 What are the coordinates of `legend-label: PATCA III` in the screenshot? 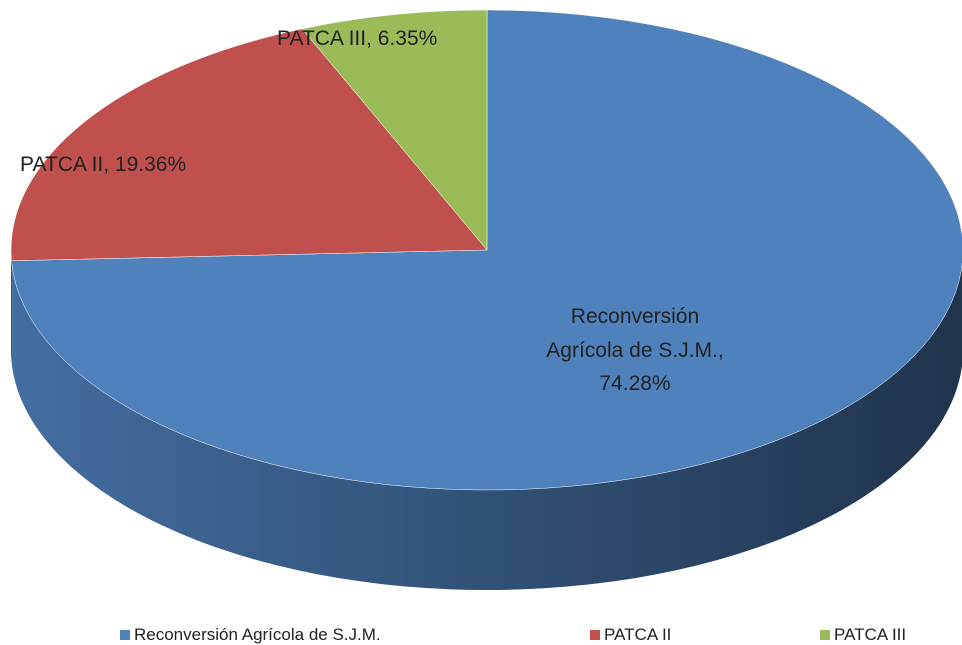 It's located at (870, 634).